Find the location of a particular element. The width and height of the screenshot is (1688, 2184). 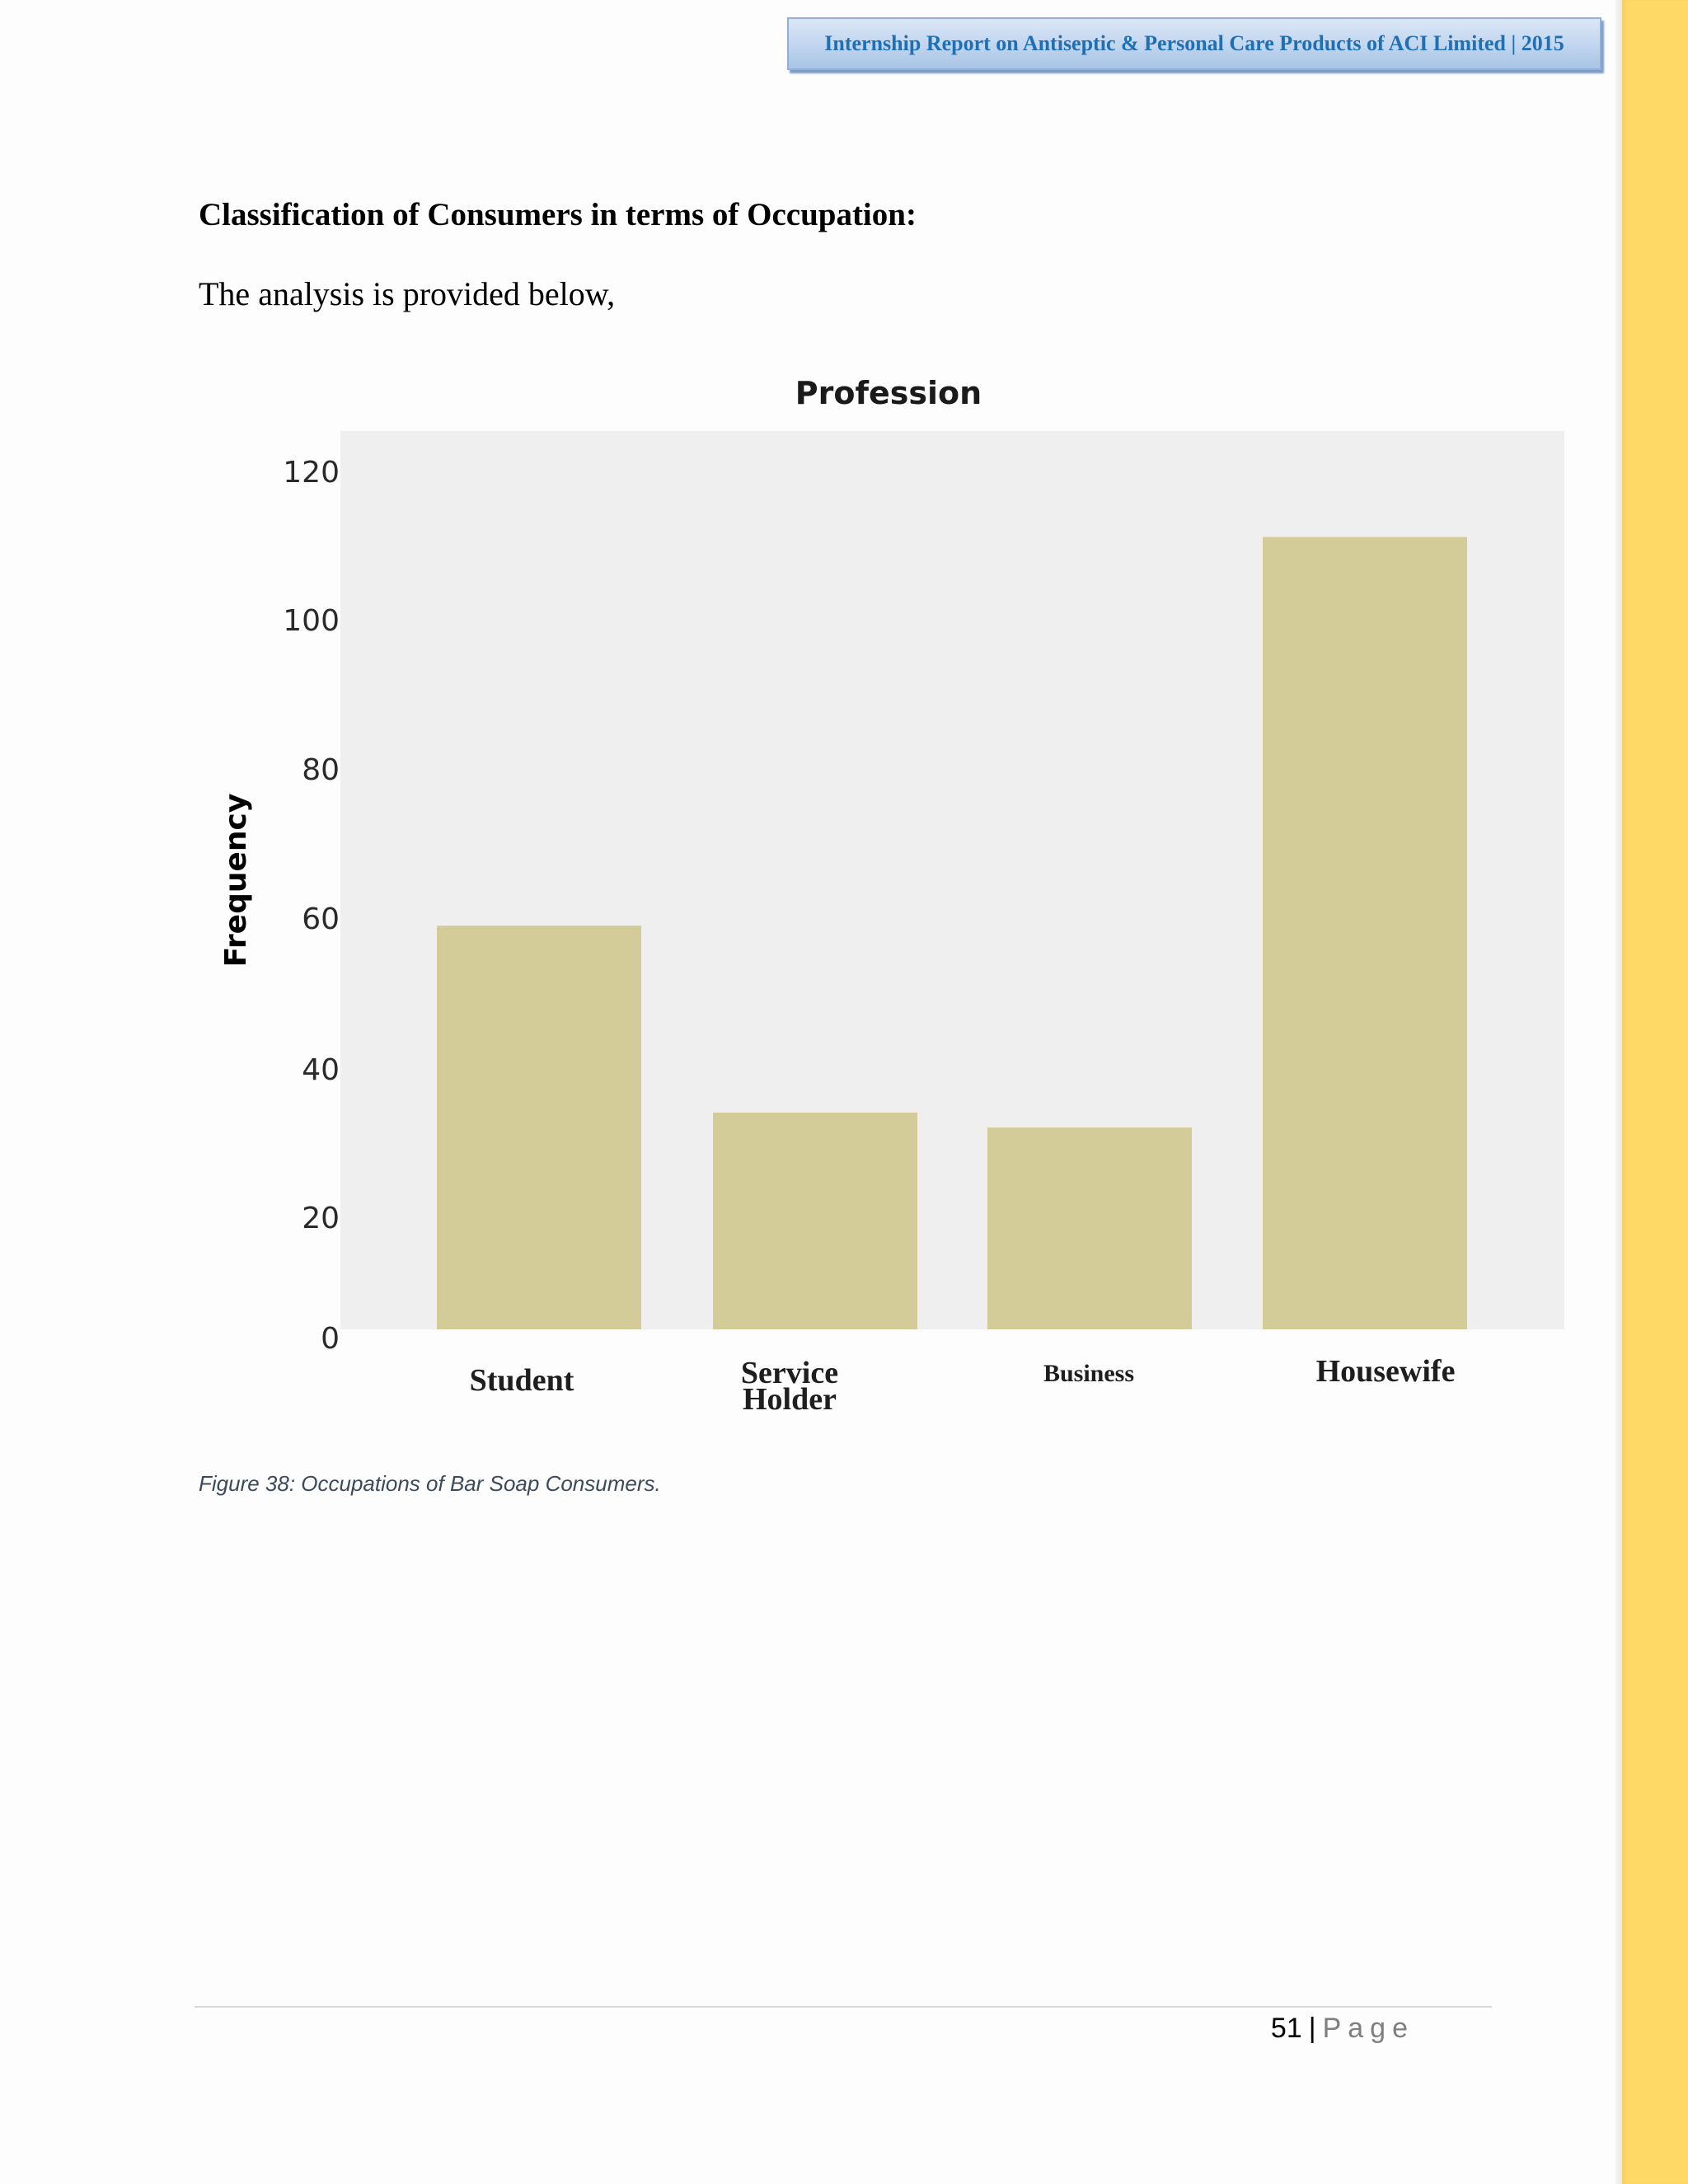

y-tick-label: 60 is located at coordinates (321, 919).